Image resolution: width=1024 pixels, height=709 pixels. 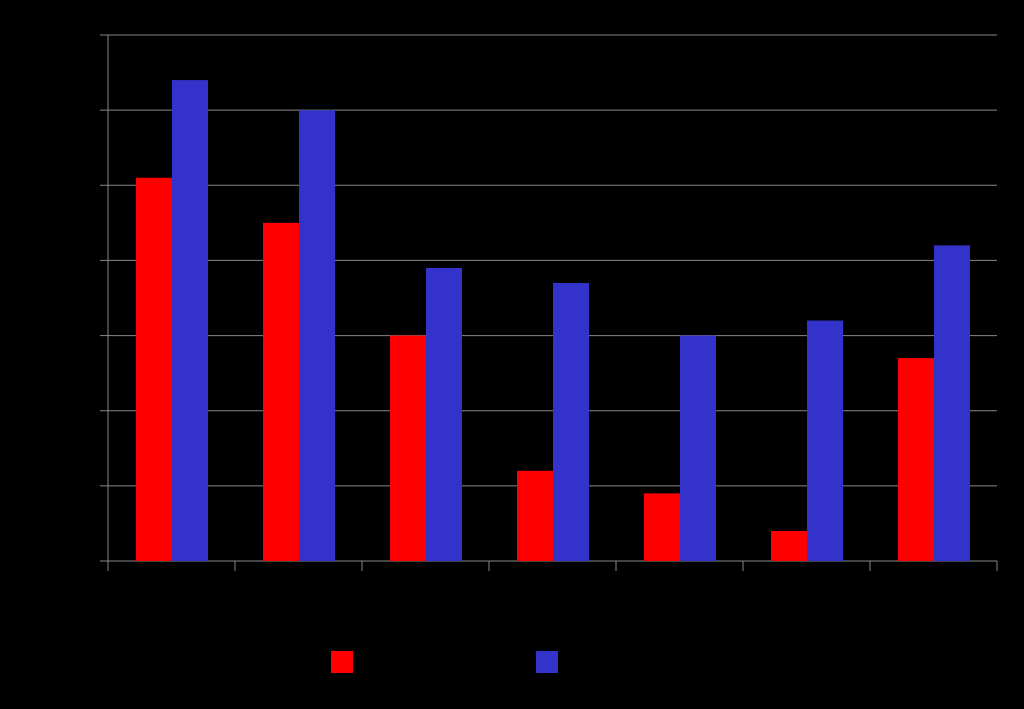 What do you see at coordinates (90, 109) in the screenshot?
I see `y-tick-label: 6` at bounding box center [90, 109].